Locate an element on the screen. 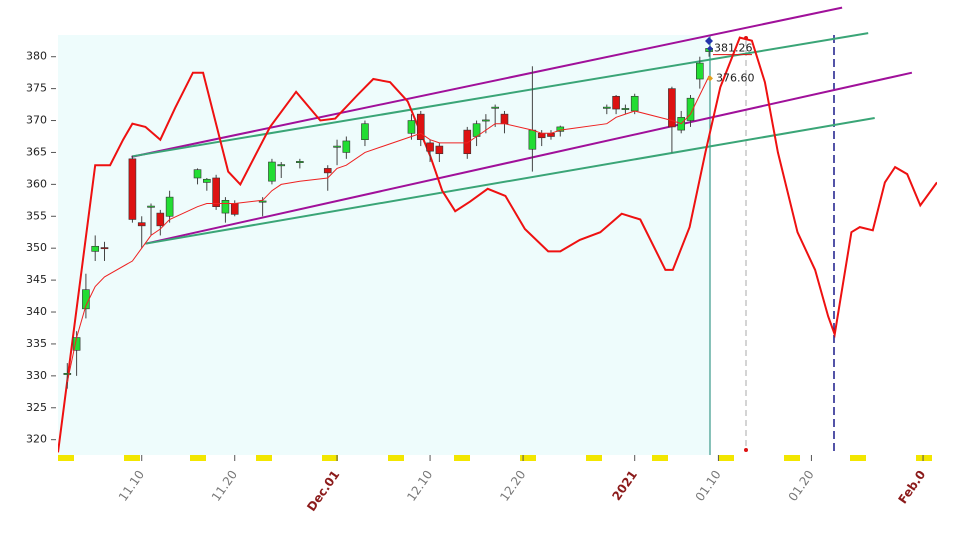 The image size is (958, 542). x-tick-label: Feb.0 is located at coordinates (911, 487).